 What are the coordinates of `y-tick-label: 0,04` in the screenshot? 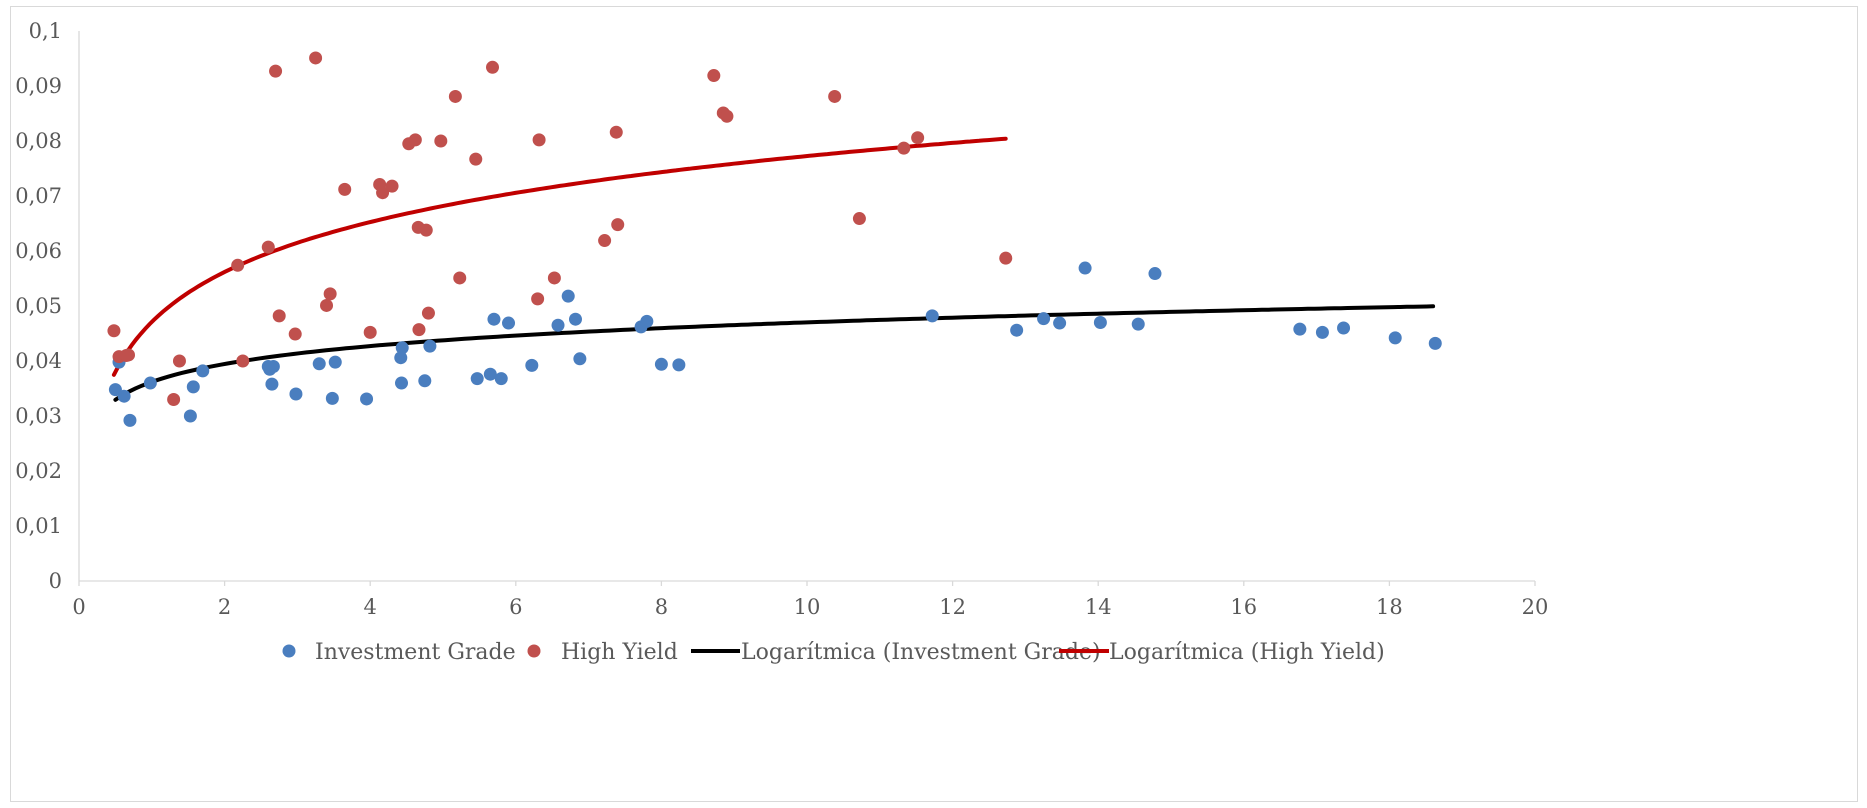 It's located at (38, 361).